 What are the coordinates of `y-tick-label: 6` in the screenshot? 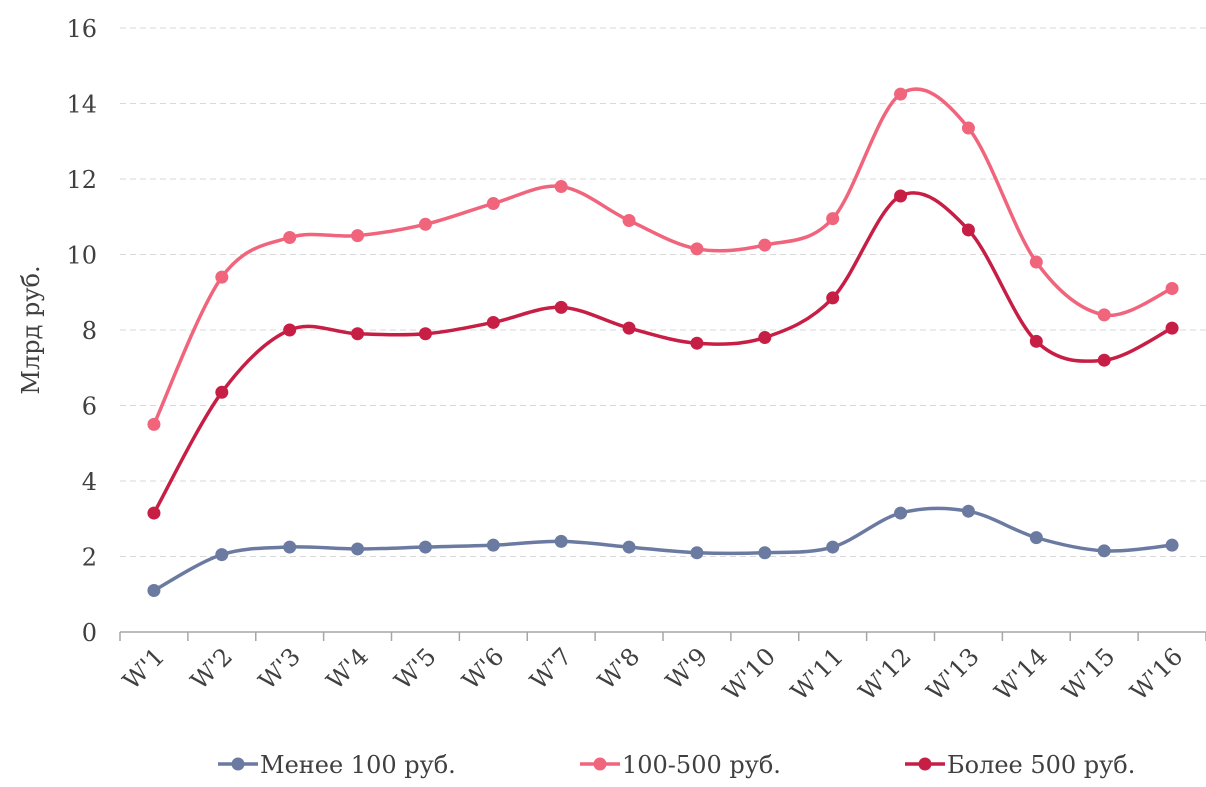 It's located at (89, 407).